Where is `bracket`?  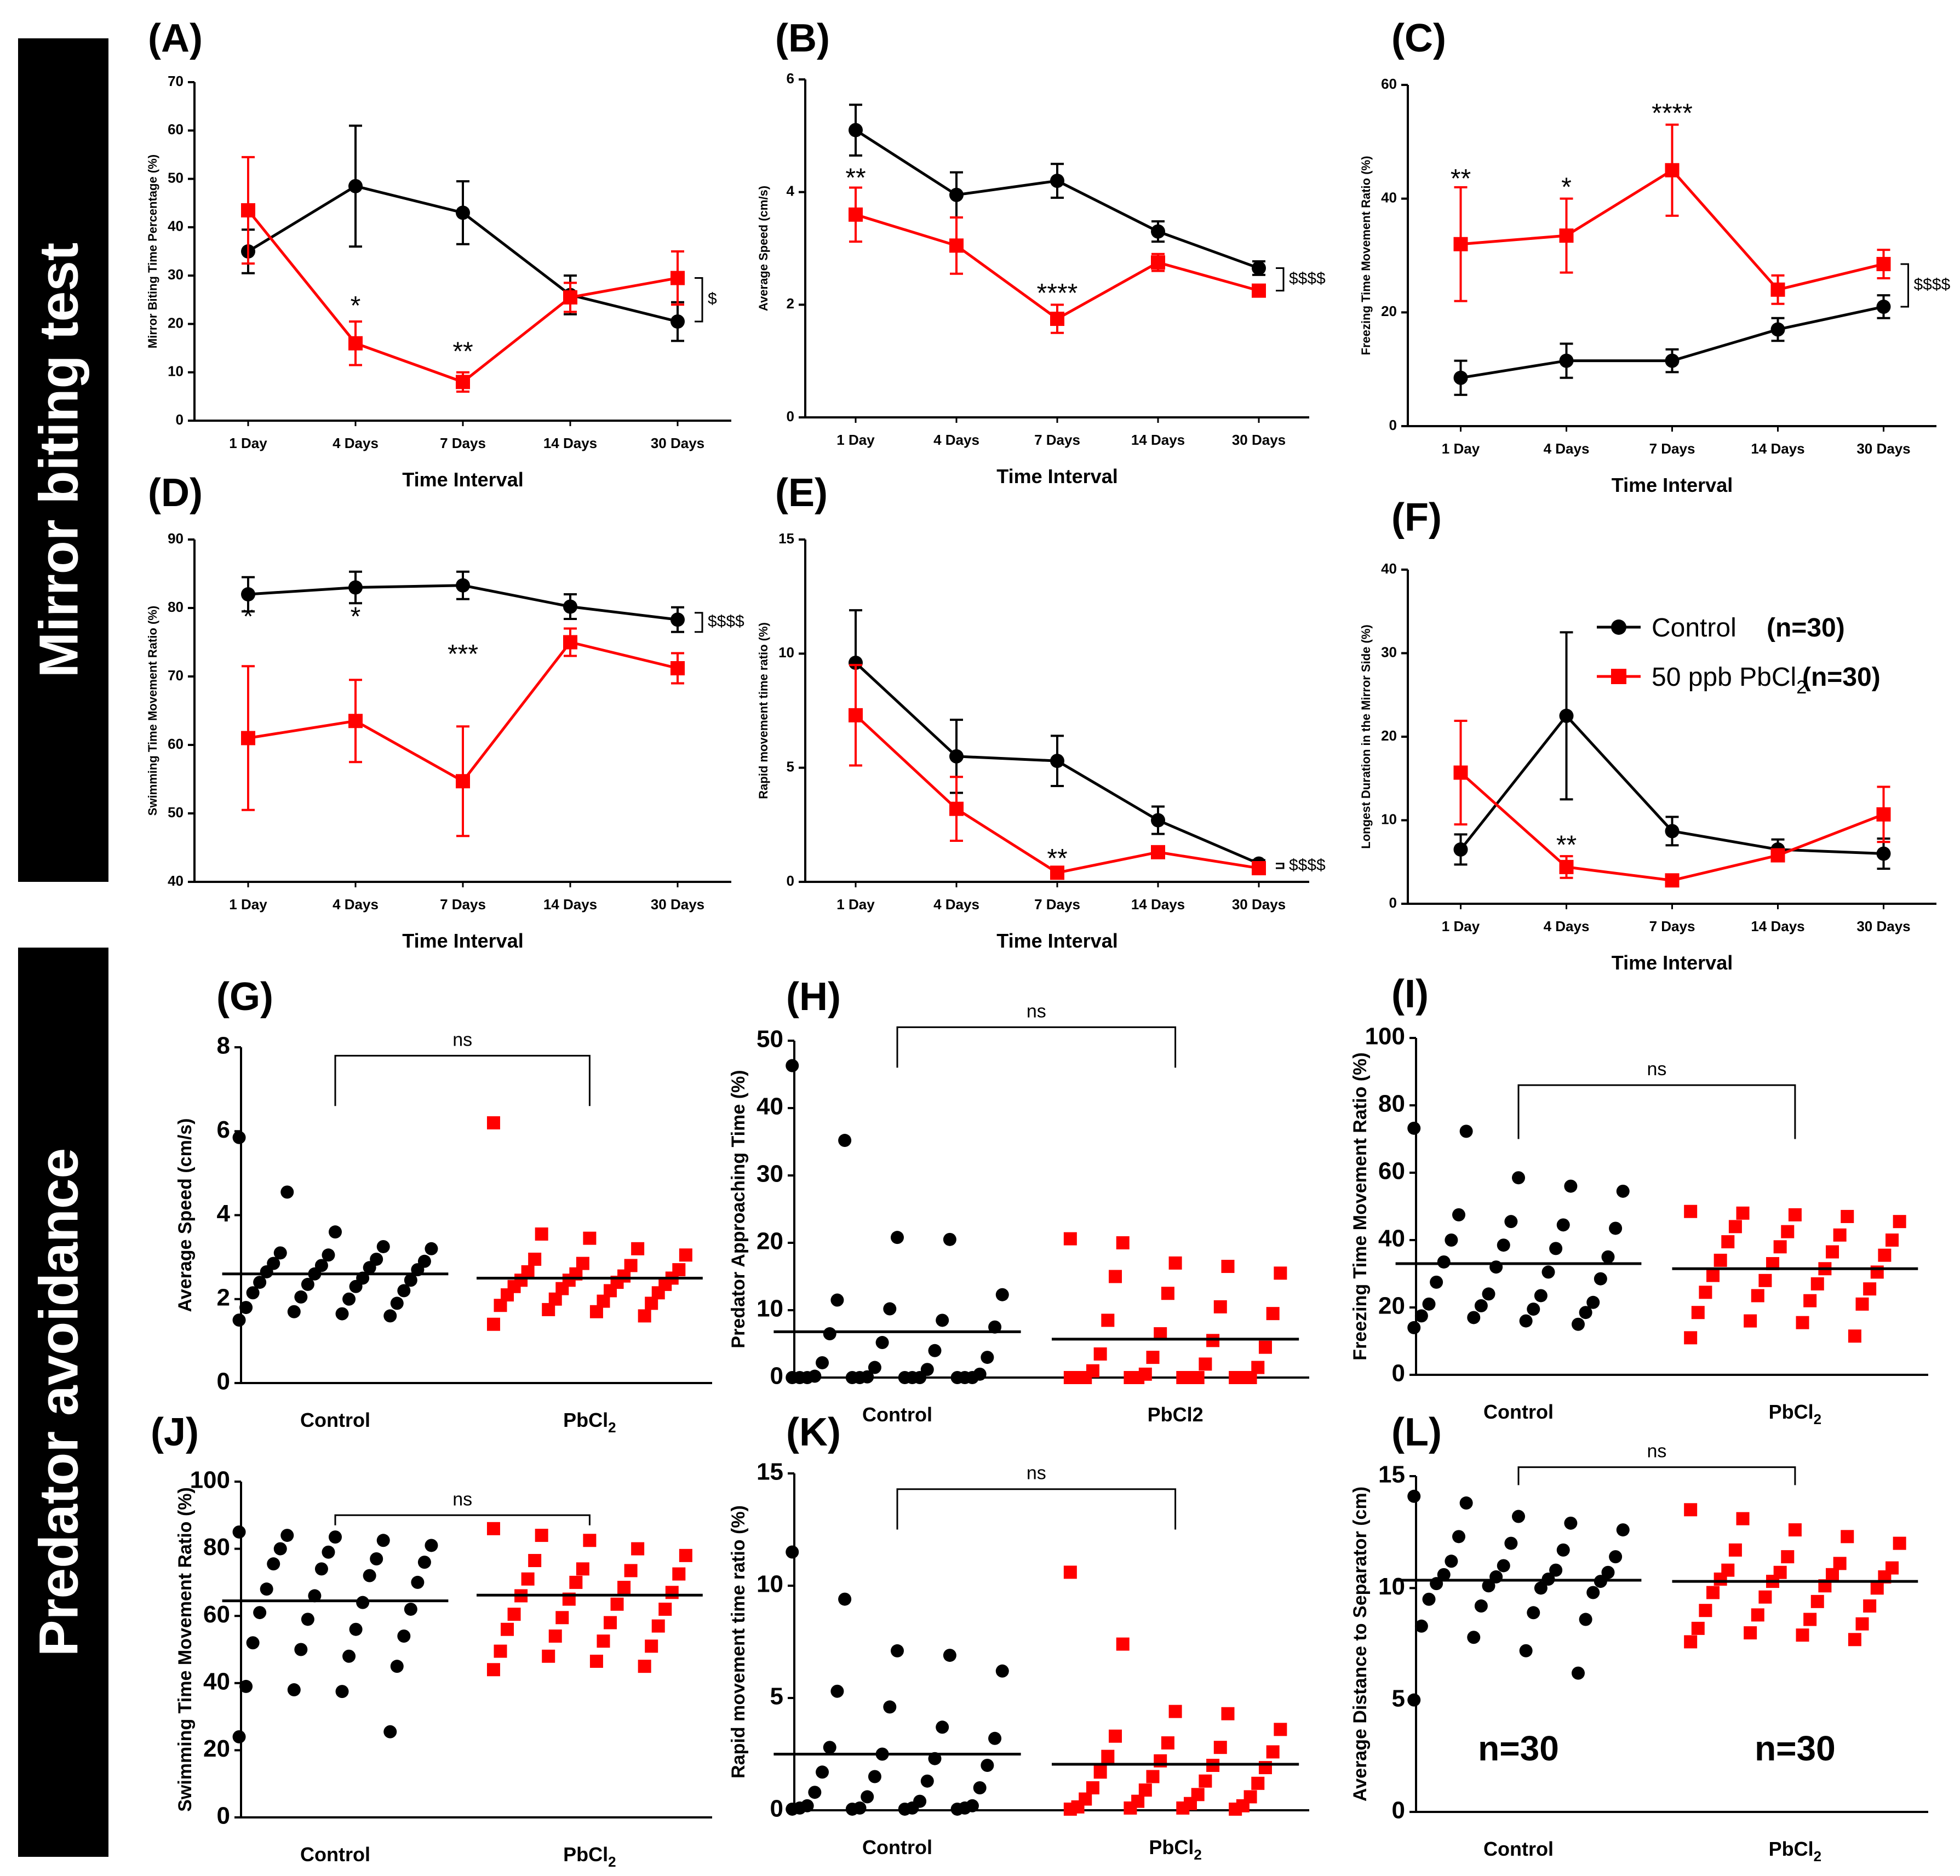 bracket is located at coordinates (699, 300).